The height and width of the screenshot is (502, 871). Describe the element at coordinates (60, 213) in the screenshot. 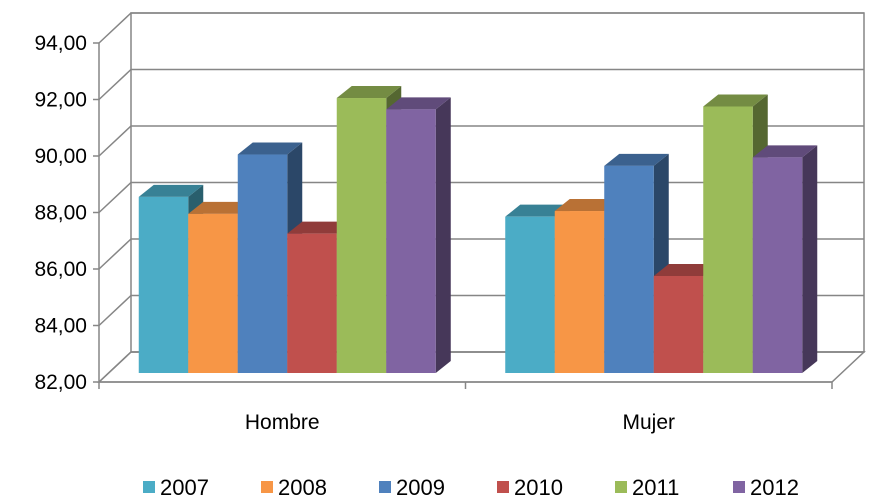

I see `y-tick-label: 88,00` at that location.